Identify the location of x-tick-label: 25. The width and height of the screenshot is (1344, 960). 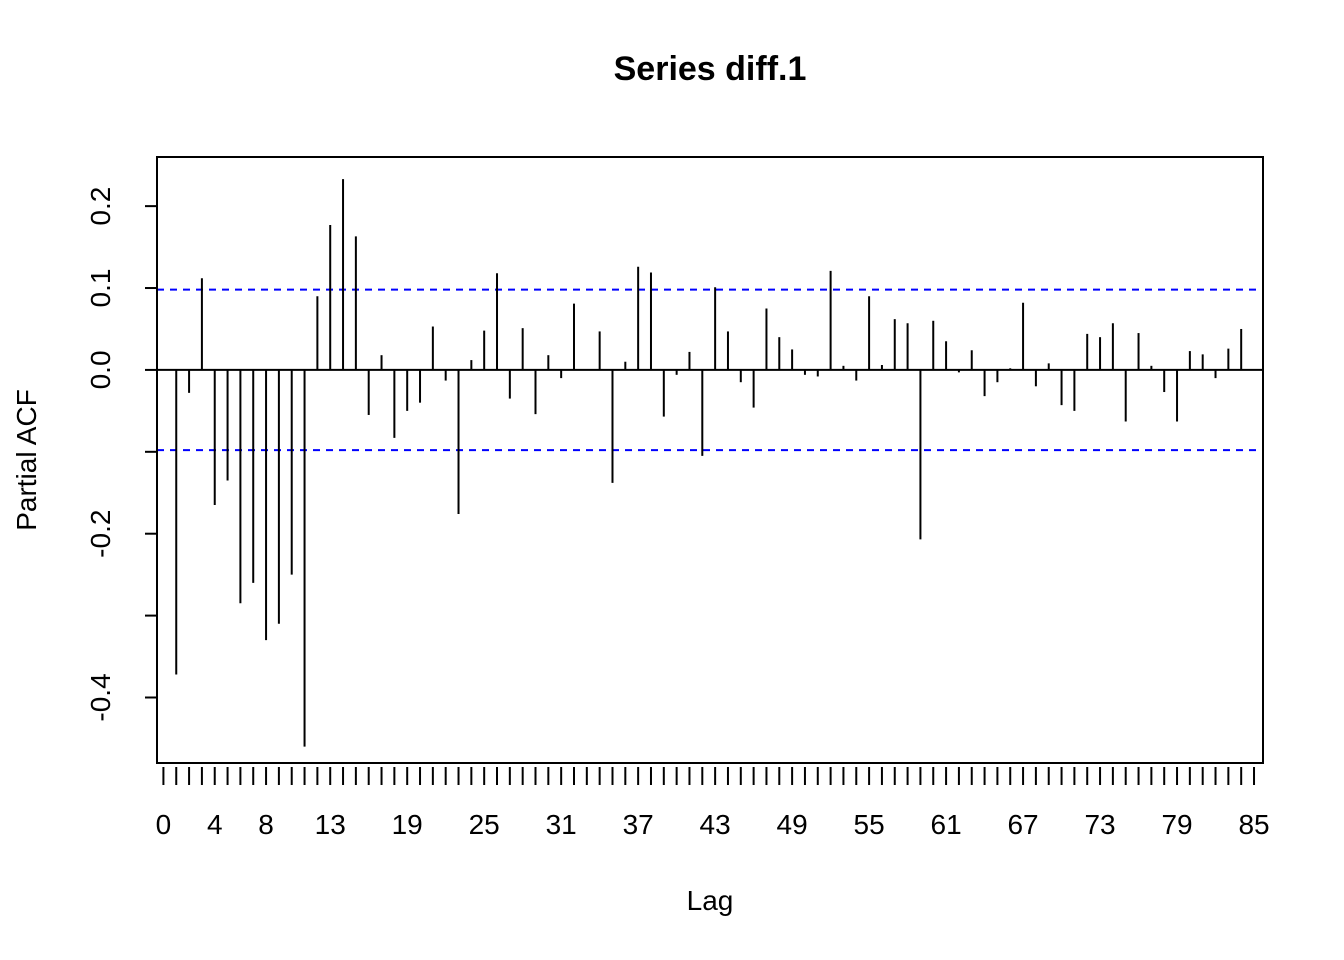
(484, 824).